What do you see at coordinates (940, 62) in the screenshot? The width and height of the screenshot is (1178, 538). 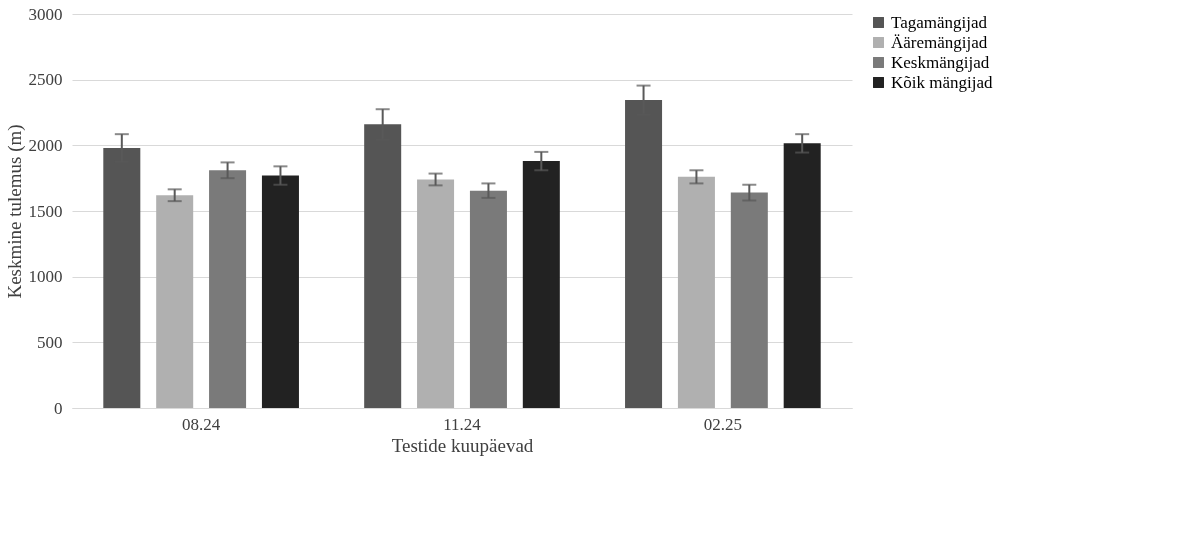 I see `legend-label: Keskmängijad` at bounding box center [940, 62].